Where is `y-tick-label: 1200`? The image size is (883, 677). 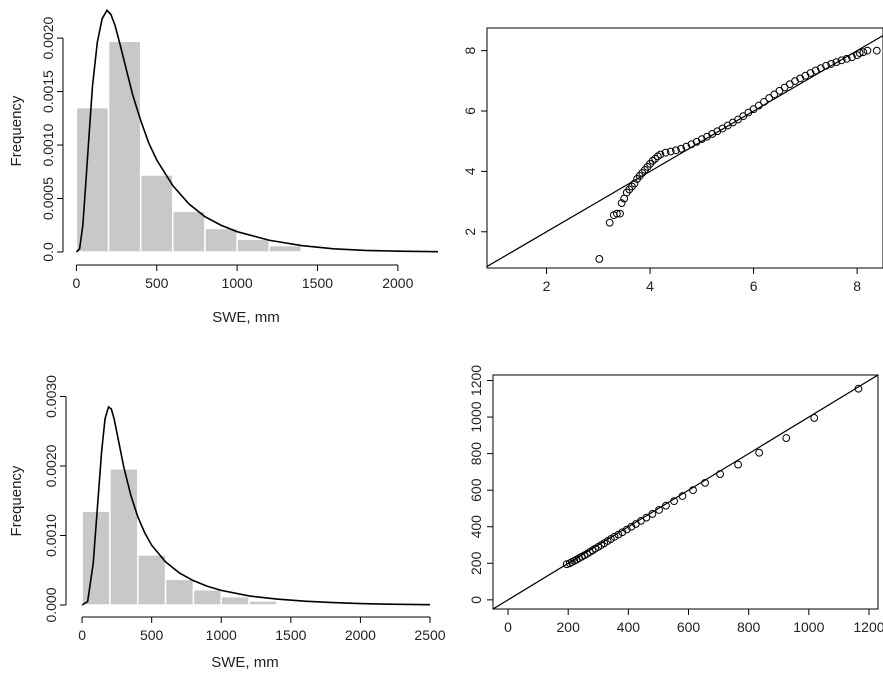
y-tick-label: 1200 is located at coordinates (476, 380).